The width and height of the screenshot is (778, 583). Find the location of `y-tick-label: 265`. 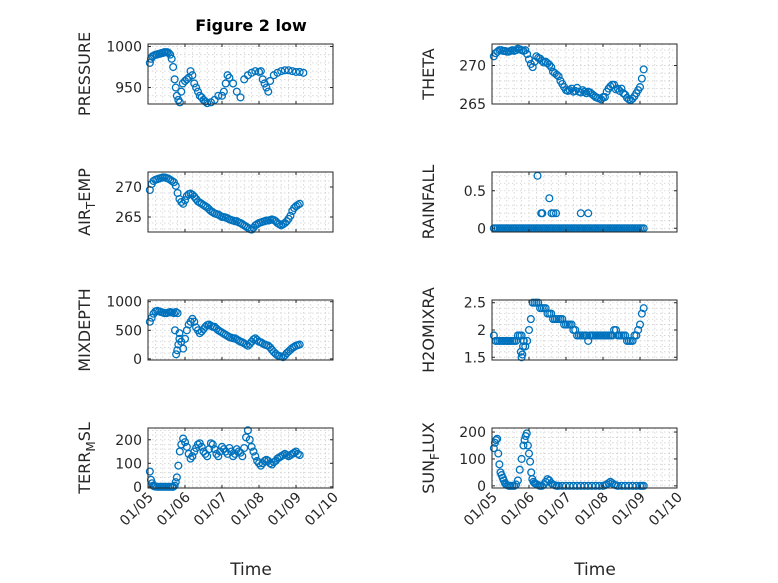

y-tick-label: 265 is located at coordinates (472, 105).